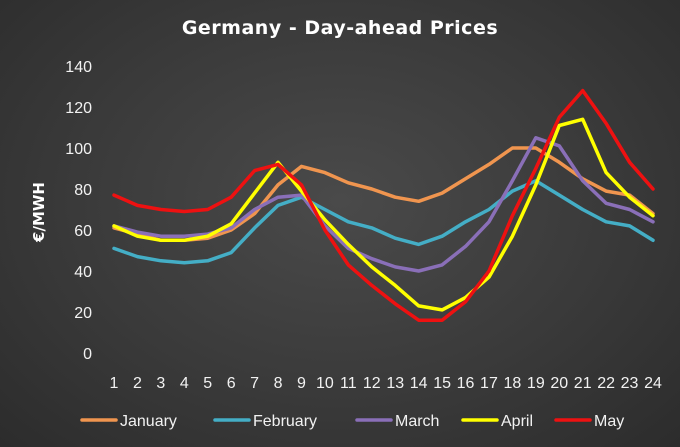 The height and width of the screenshot is (447, 680). What do you see at coordinates (207, 383) in the screenshot?
I see `x-tick-label: 5` at bounding box center [207, 383].